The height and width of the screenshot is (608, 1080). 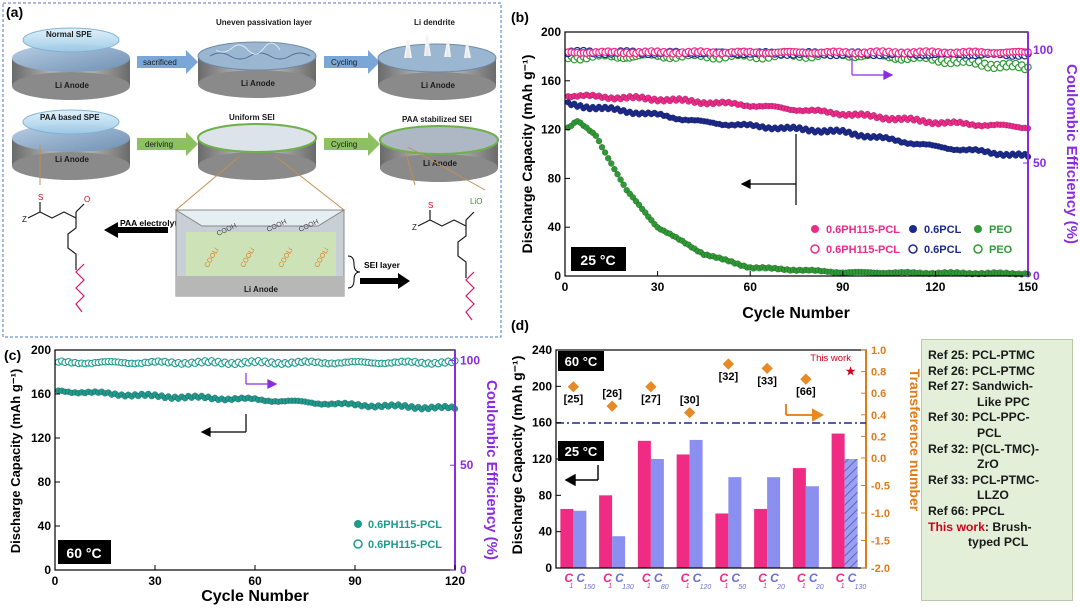 I want to click on label-paa-stabilized: PAA stabilized SEI, so click(x=437, y=119).